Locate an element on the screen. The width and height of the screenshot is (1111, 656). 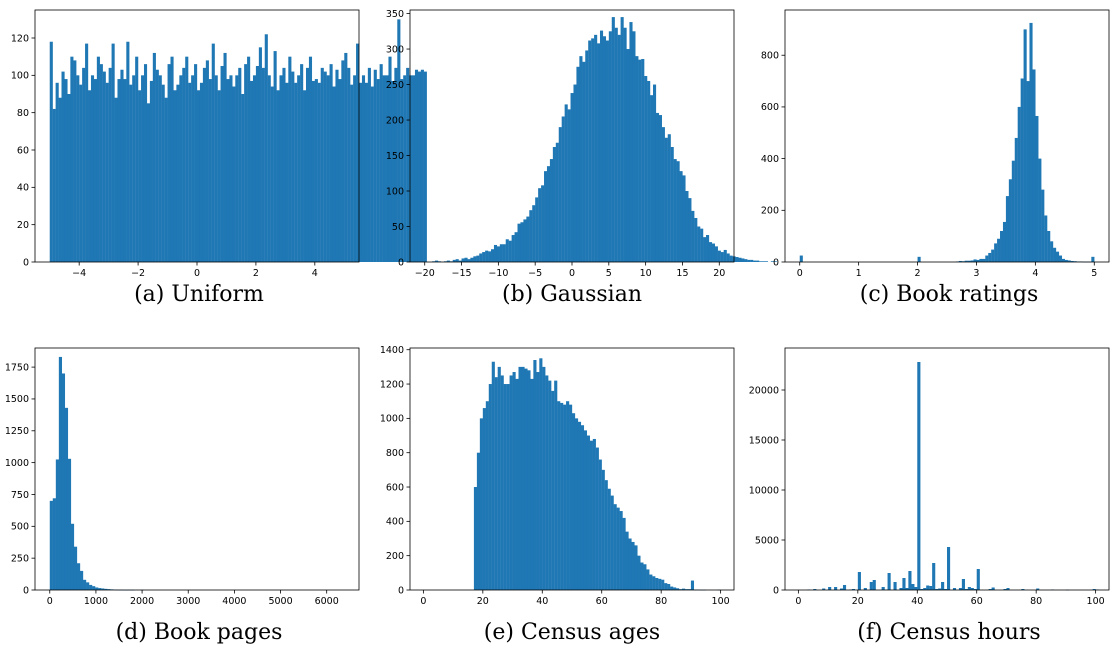
x-tick-label: 40 is located at coordinates (542, 601).